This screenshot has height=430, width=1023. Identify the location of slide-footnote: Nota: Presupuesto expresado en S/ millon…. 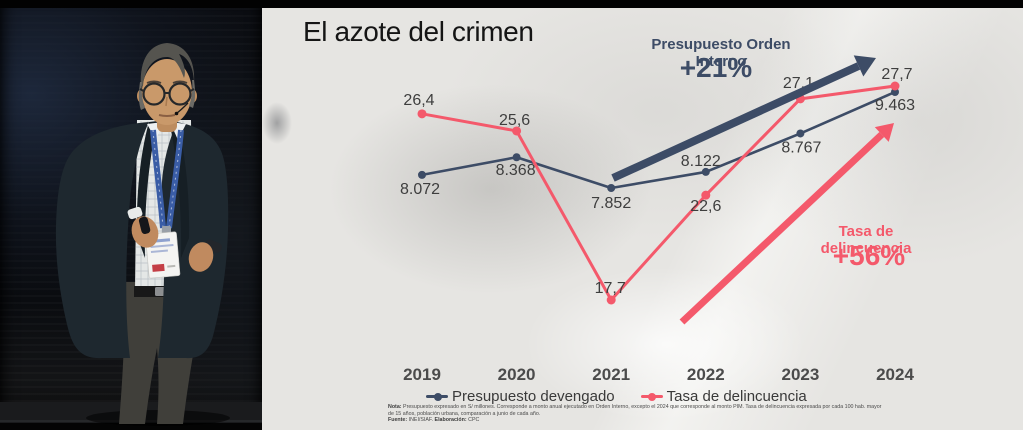
(637, 414).